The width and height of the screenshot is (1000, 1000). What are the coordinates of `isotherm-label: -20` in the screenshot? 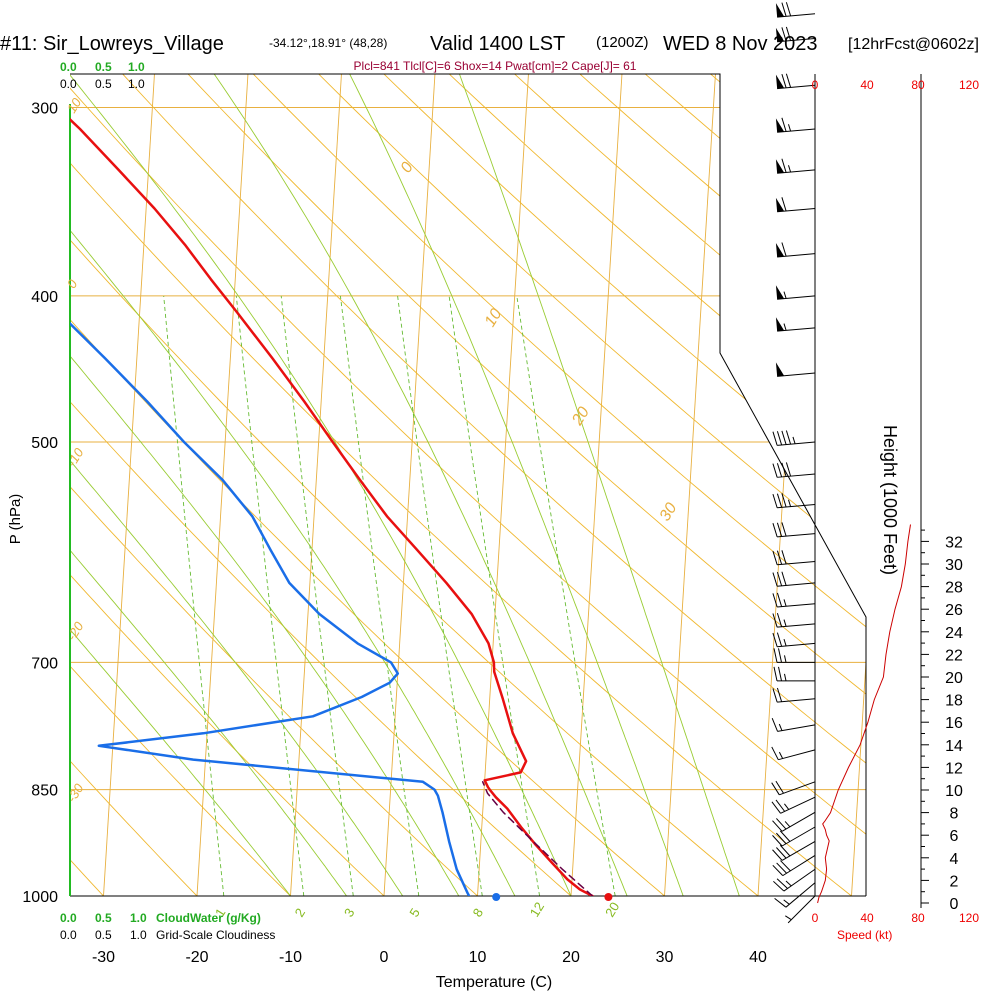 It's located at (75, 631).